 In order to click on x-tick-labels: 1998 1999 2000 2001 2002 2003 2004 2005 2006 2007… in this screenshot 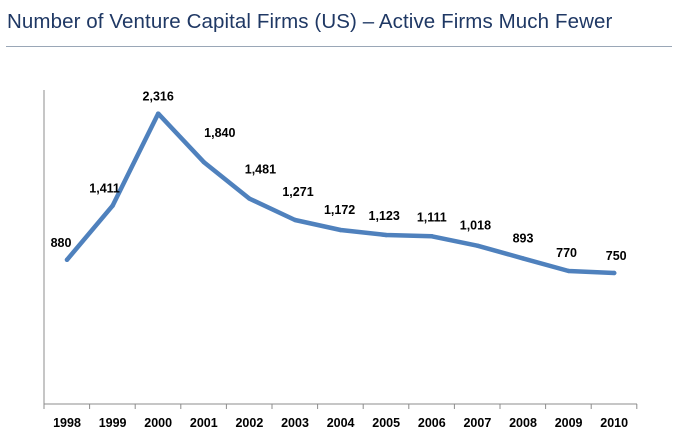, I will do `click(340, 423)`.